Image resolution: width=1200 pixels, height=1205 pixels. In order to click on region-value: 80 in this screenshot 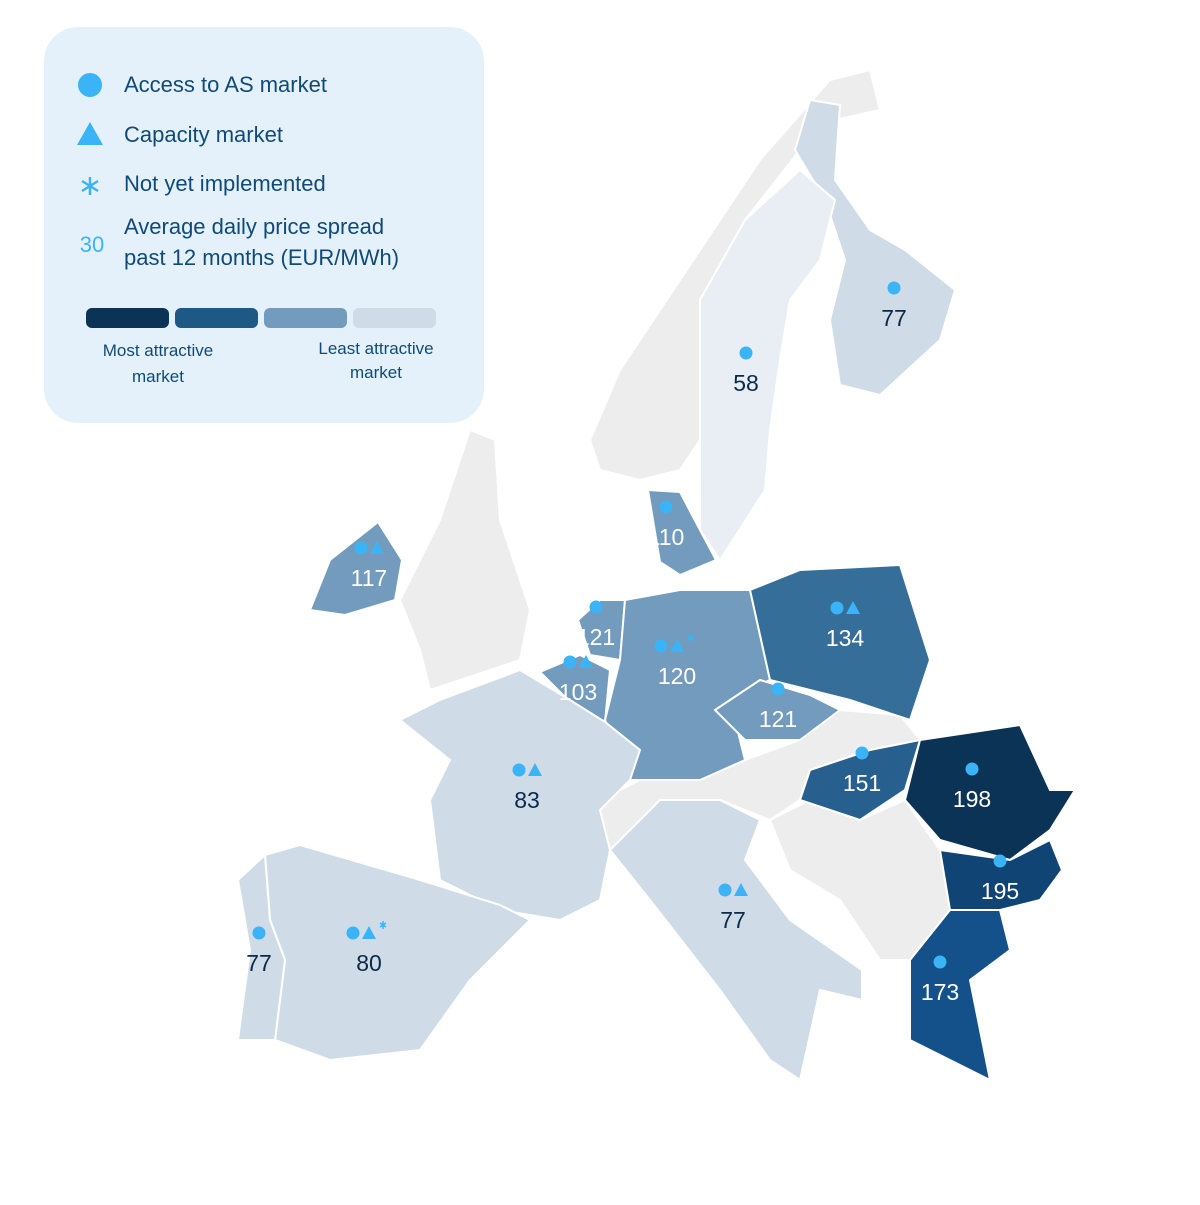, I will do `click(369, 963)`.